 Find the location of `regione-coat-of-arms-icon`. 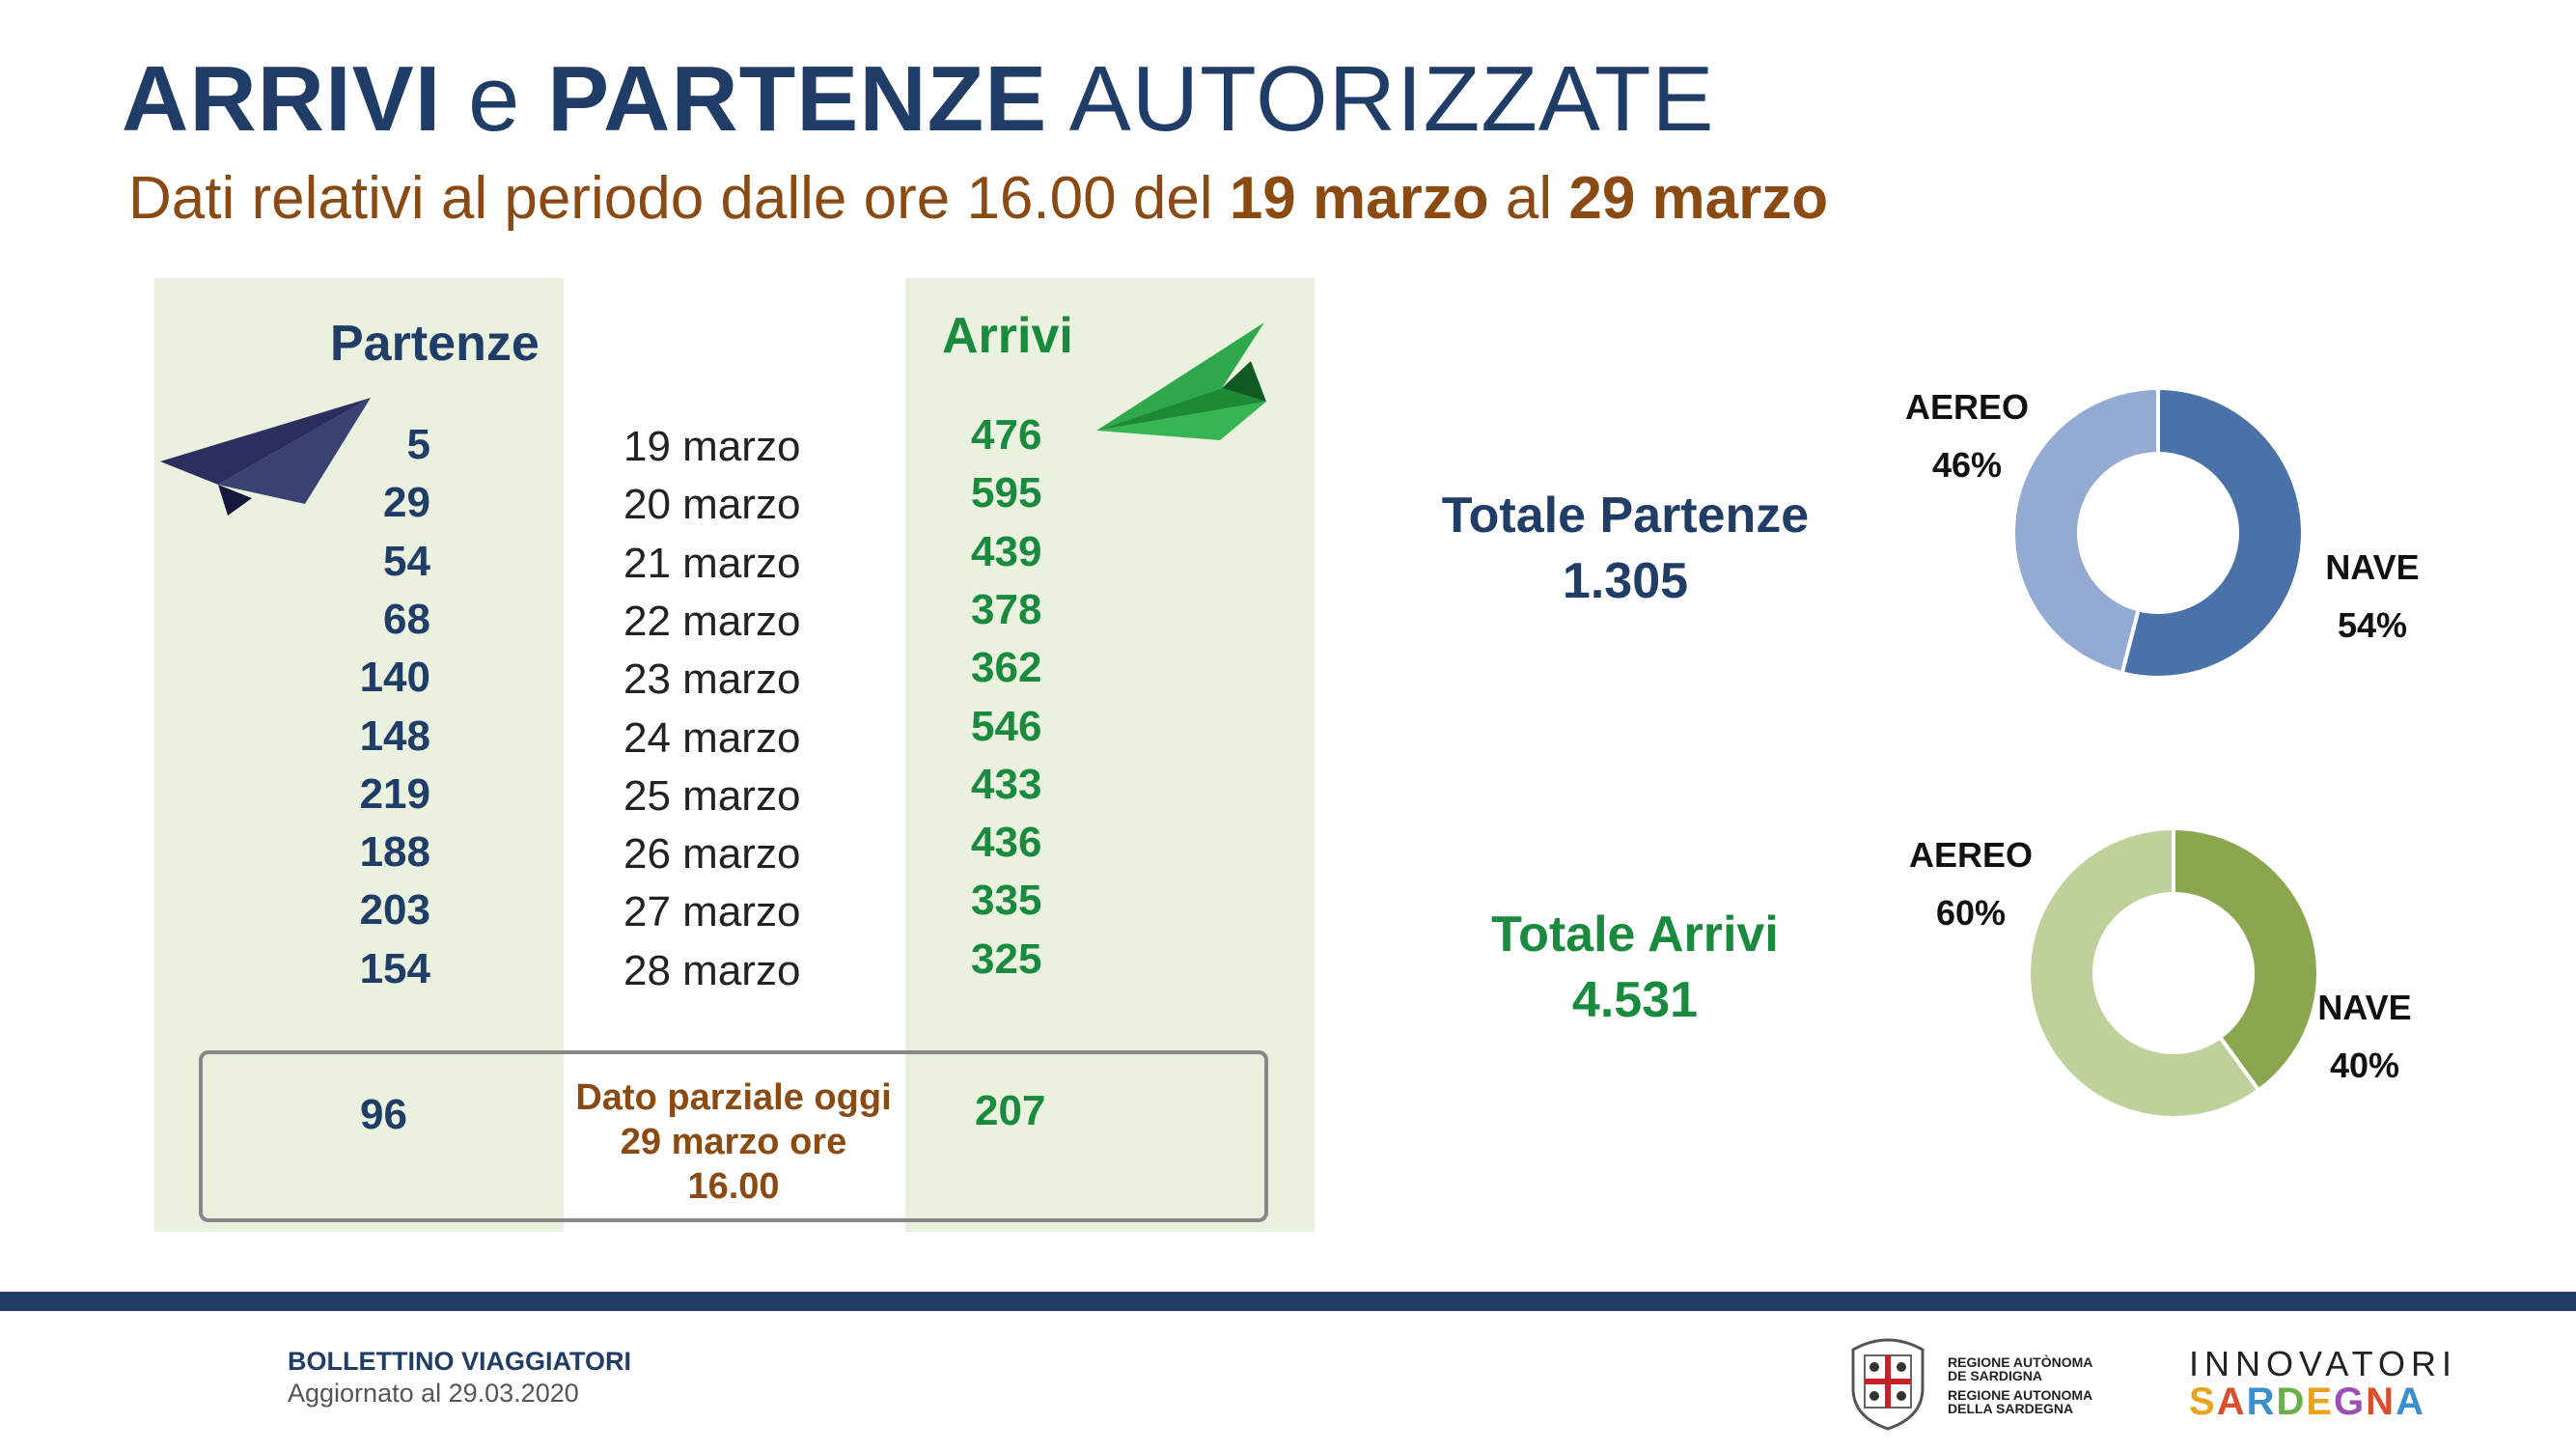

regione-coat-of-arms-icon is located at coordinates (1888, 1384).